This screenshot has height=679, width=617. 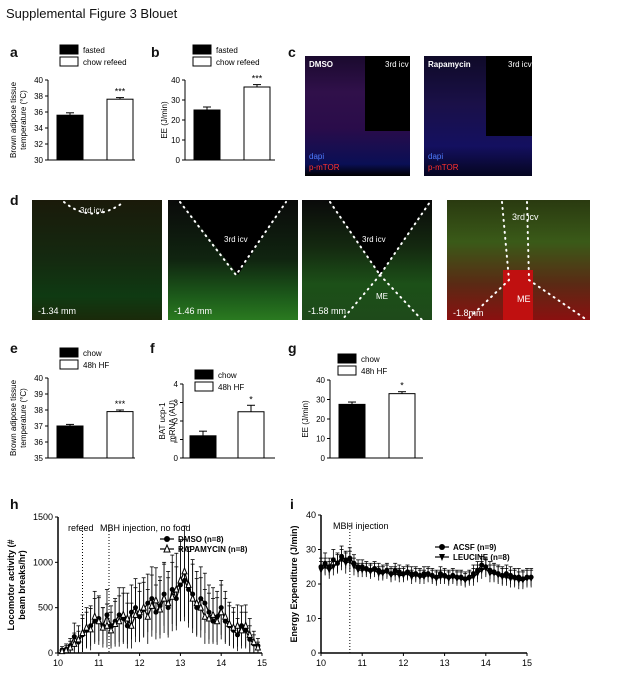 What do you see at coordinates (321, 64) in the screenshot?
I see `micrograph-title: DMSO` at bounding box center [321, 64].